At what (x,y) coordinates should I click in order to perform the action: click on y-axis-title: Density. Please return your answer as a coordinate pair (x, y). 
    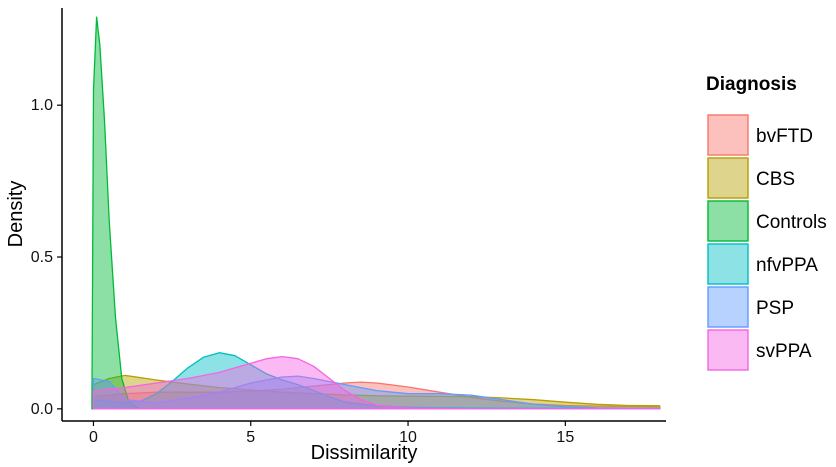
    Looking at the image, I should click on (16, 214).